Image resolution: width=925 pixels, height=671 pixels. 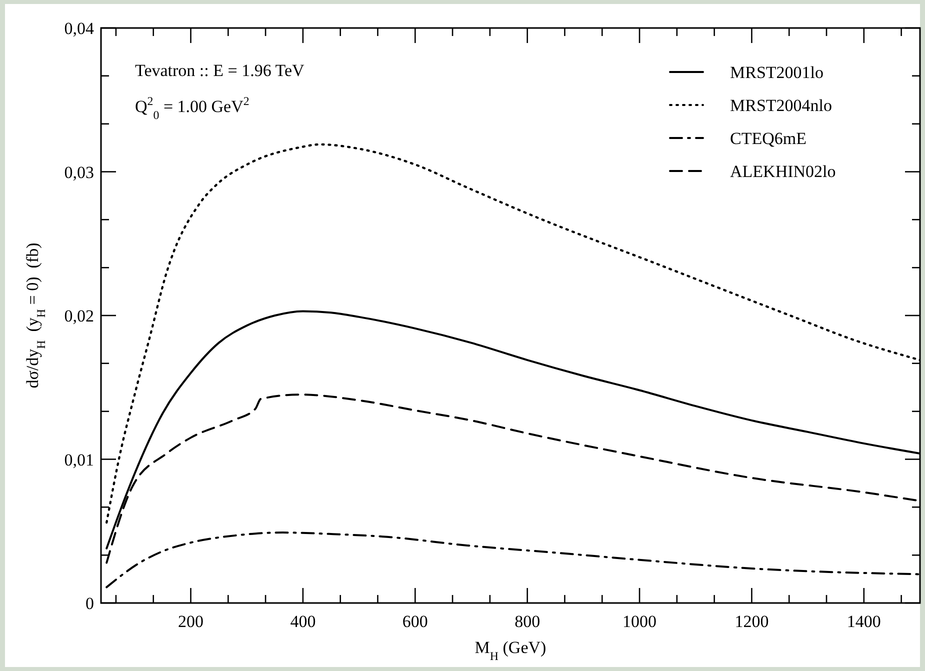 What do you see at coordinates (777, 72) in the screenshot?
I see `legend-label: MRST2001lo` at bounding box center [777, 72].